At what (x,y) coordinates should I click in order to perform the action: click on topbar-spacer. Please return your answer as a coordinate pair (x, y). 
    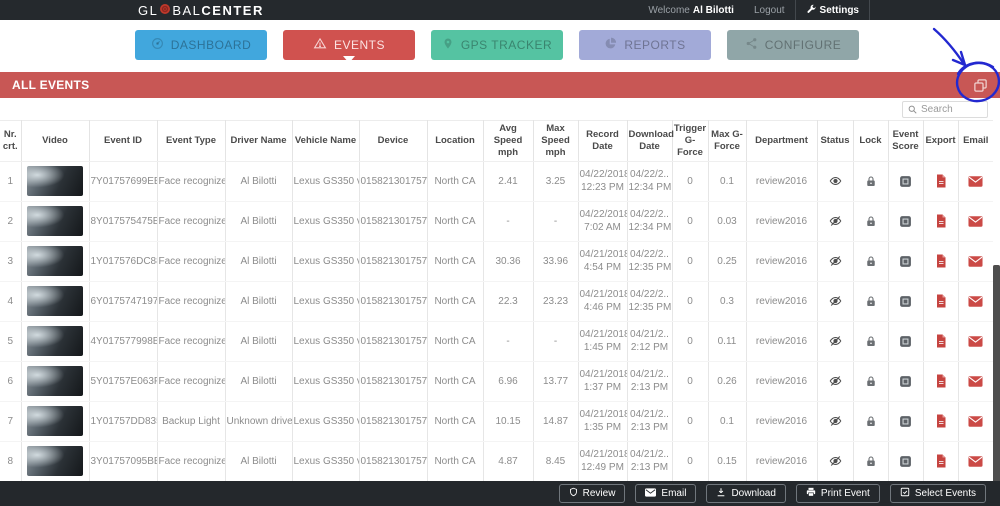
    Looking at the image, I should click on (935, 10).